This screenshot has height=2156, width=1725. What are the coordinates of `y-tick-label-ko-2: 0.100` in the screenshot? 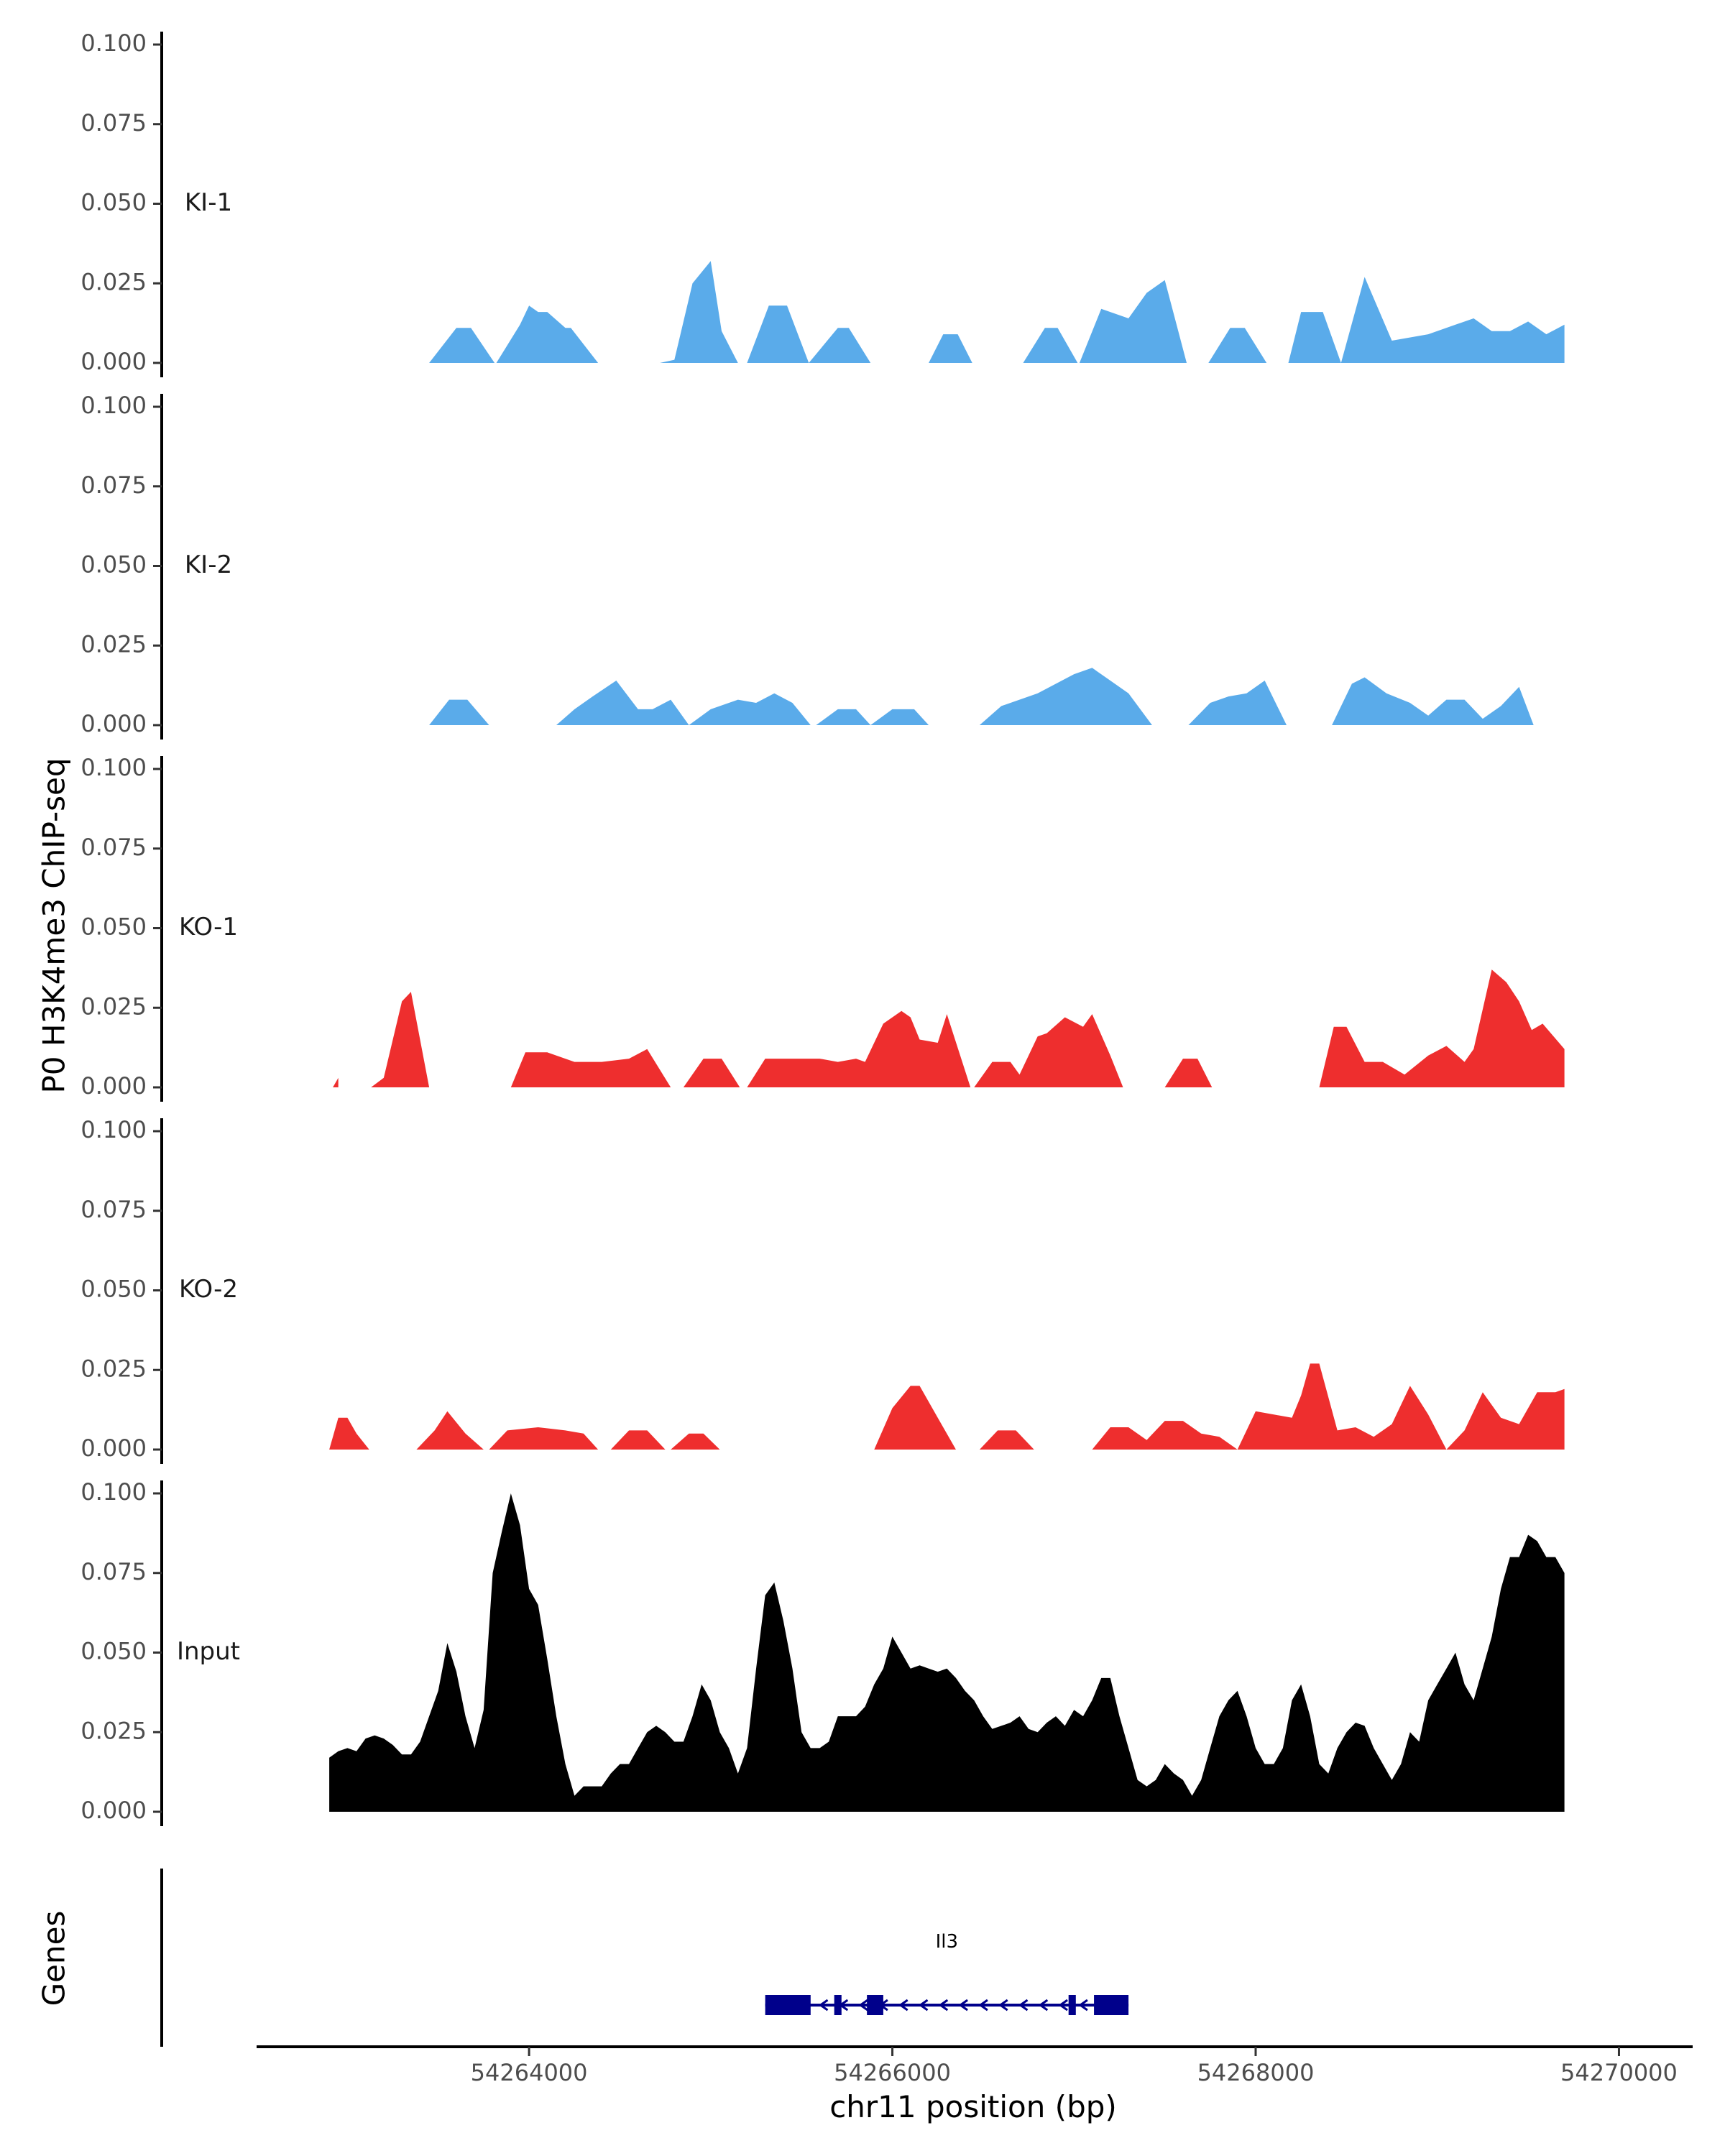 It's located at (113, 1129).